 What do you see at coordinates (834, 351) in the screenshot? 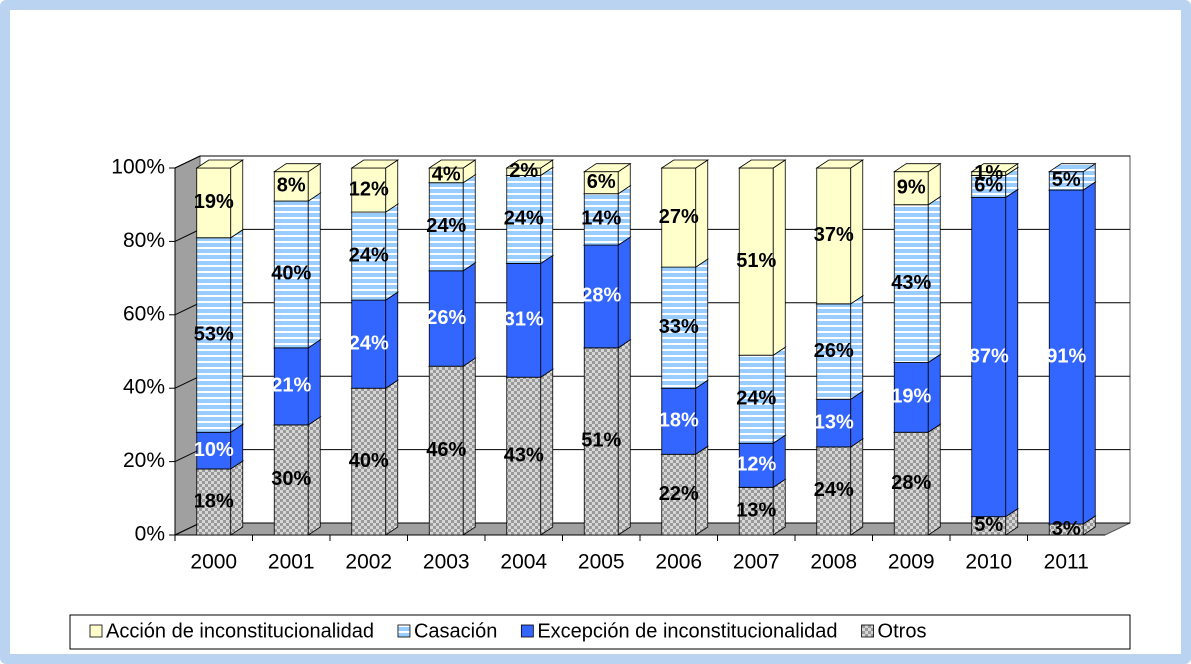
I see `value-label: 26%` at bounding box center [834, 351].